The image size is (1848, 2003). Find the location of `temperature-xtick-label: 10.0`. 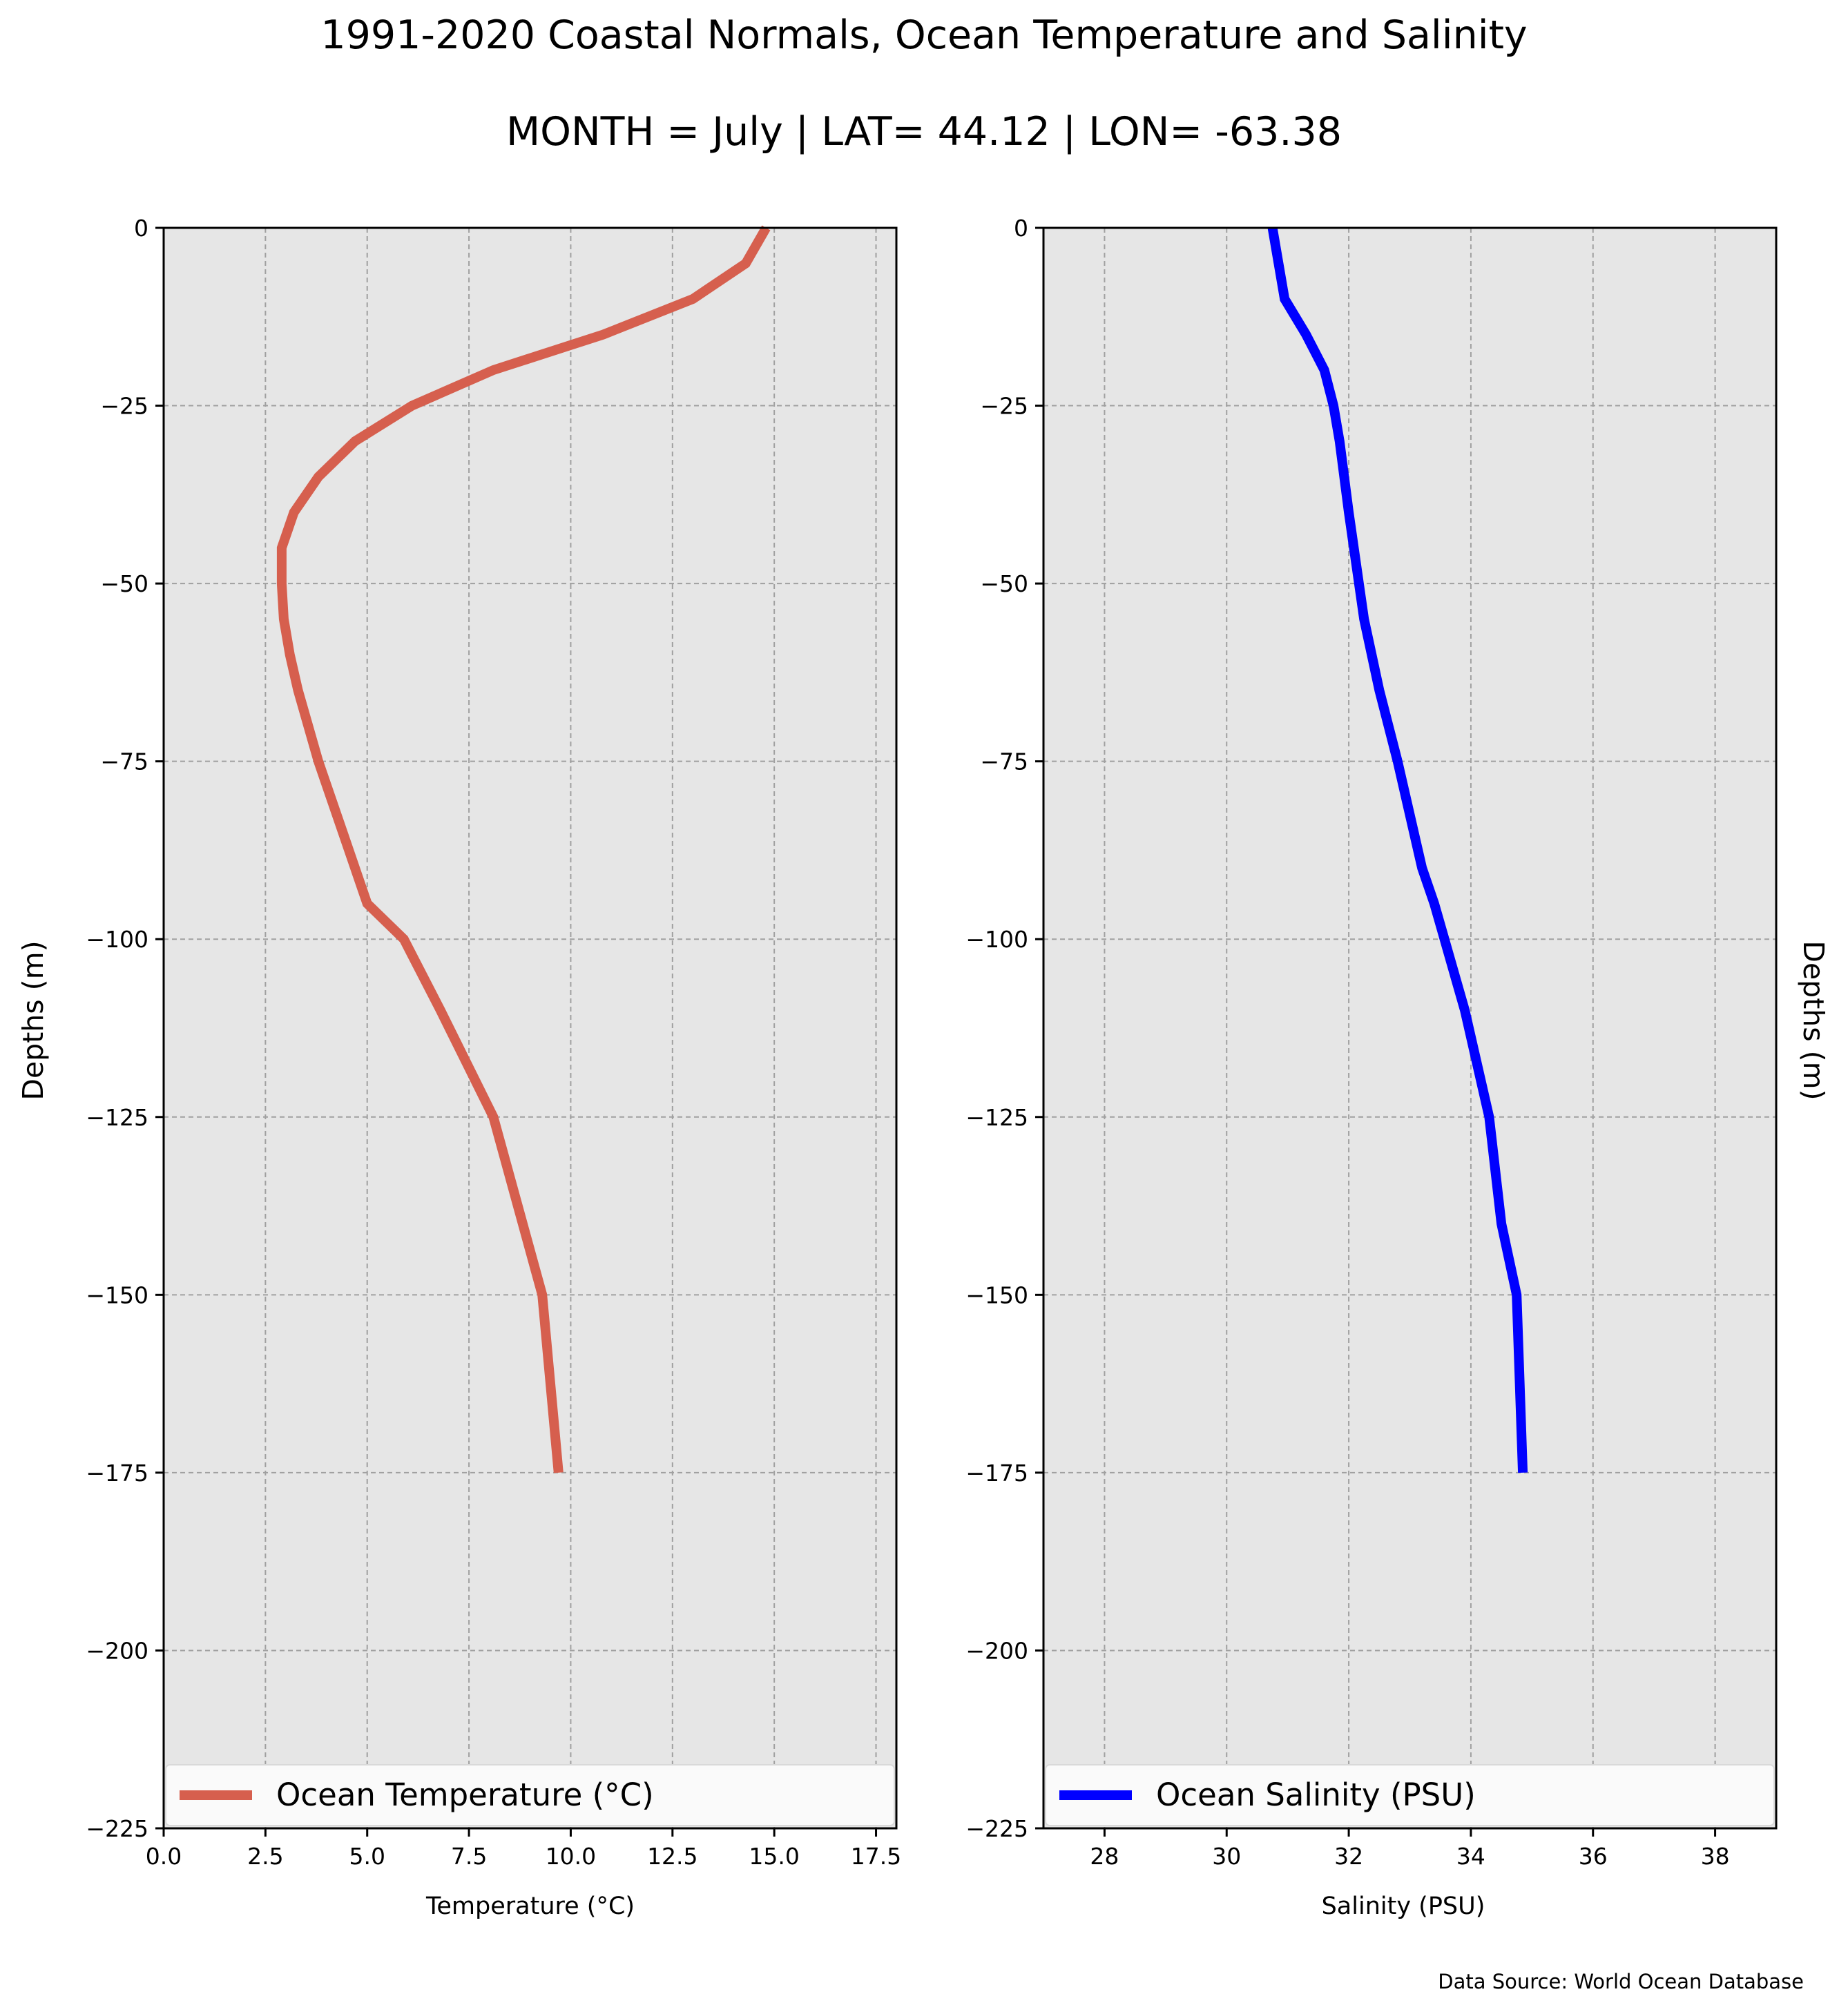

temperature-xtick-label: 10.0 is located at coordinates (571, 1856).